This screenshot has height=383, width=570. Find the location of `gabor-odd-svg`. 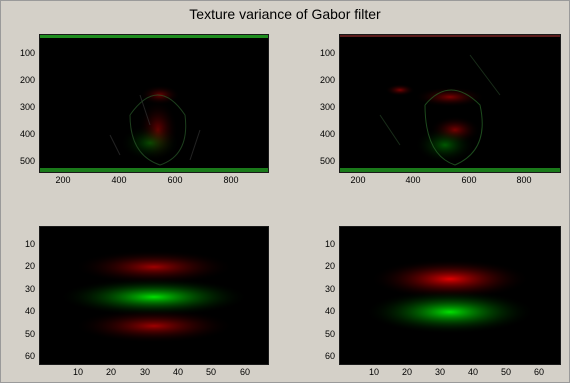

gabor-odd-svg is located at coordinates (154, 296).